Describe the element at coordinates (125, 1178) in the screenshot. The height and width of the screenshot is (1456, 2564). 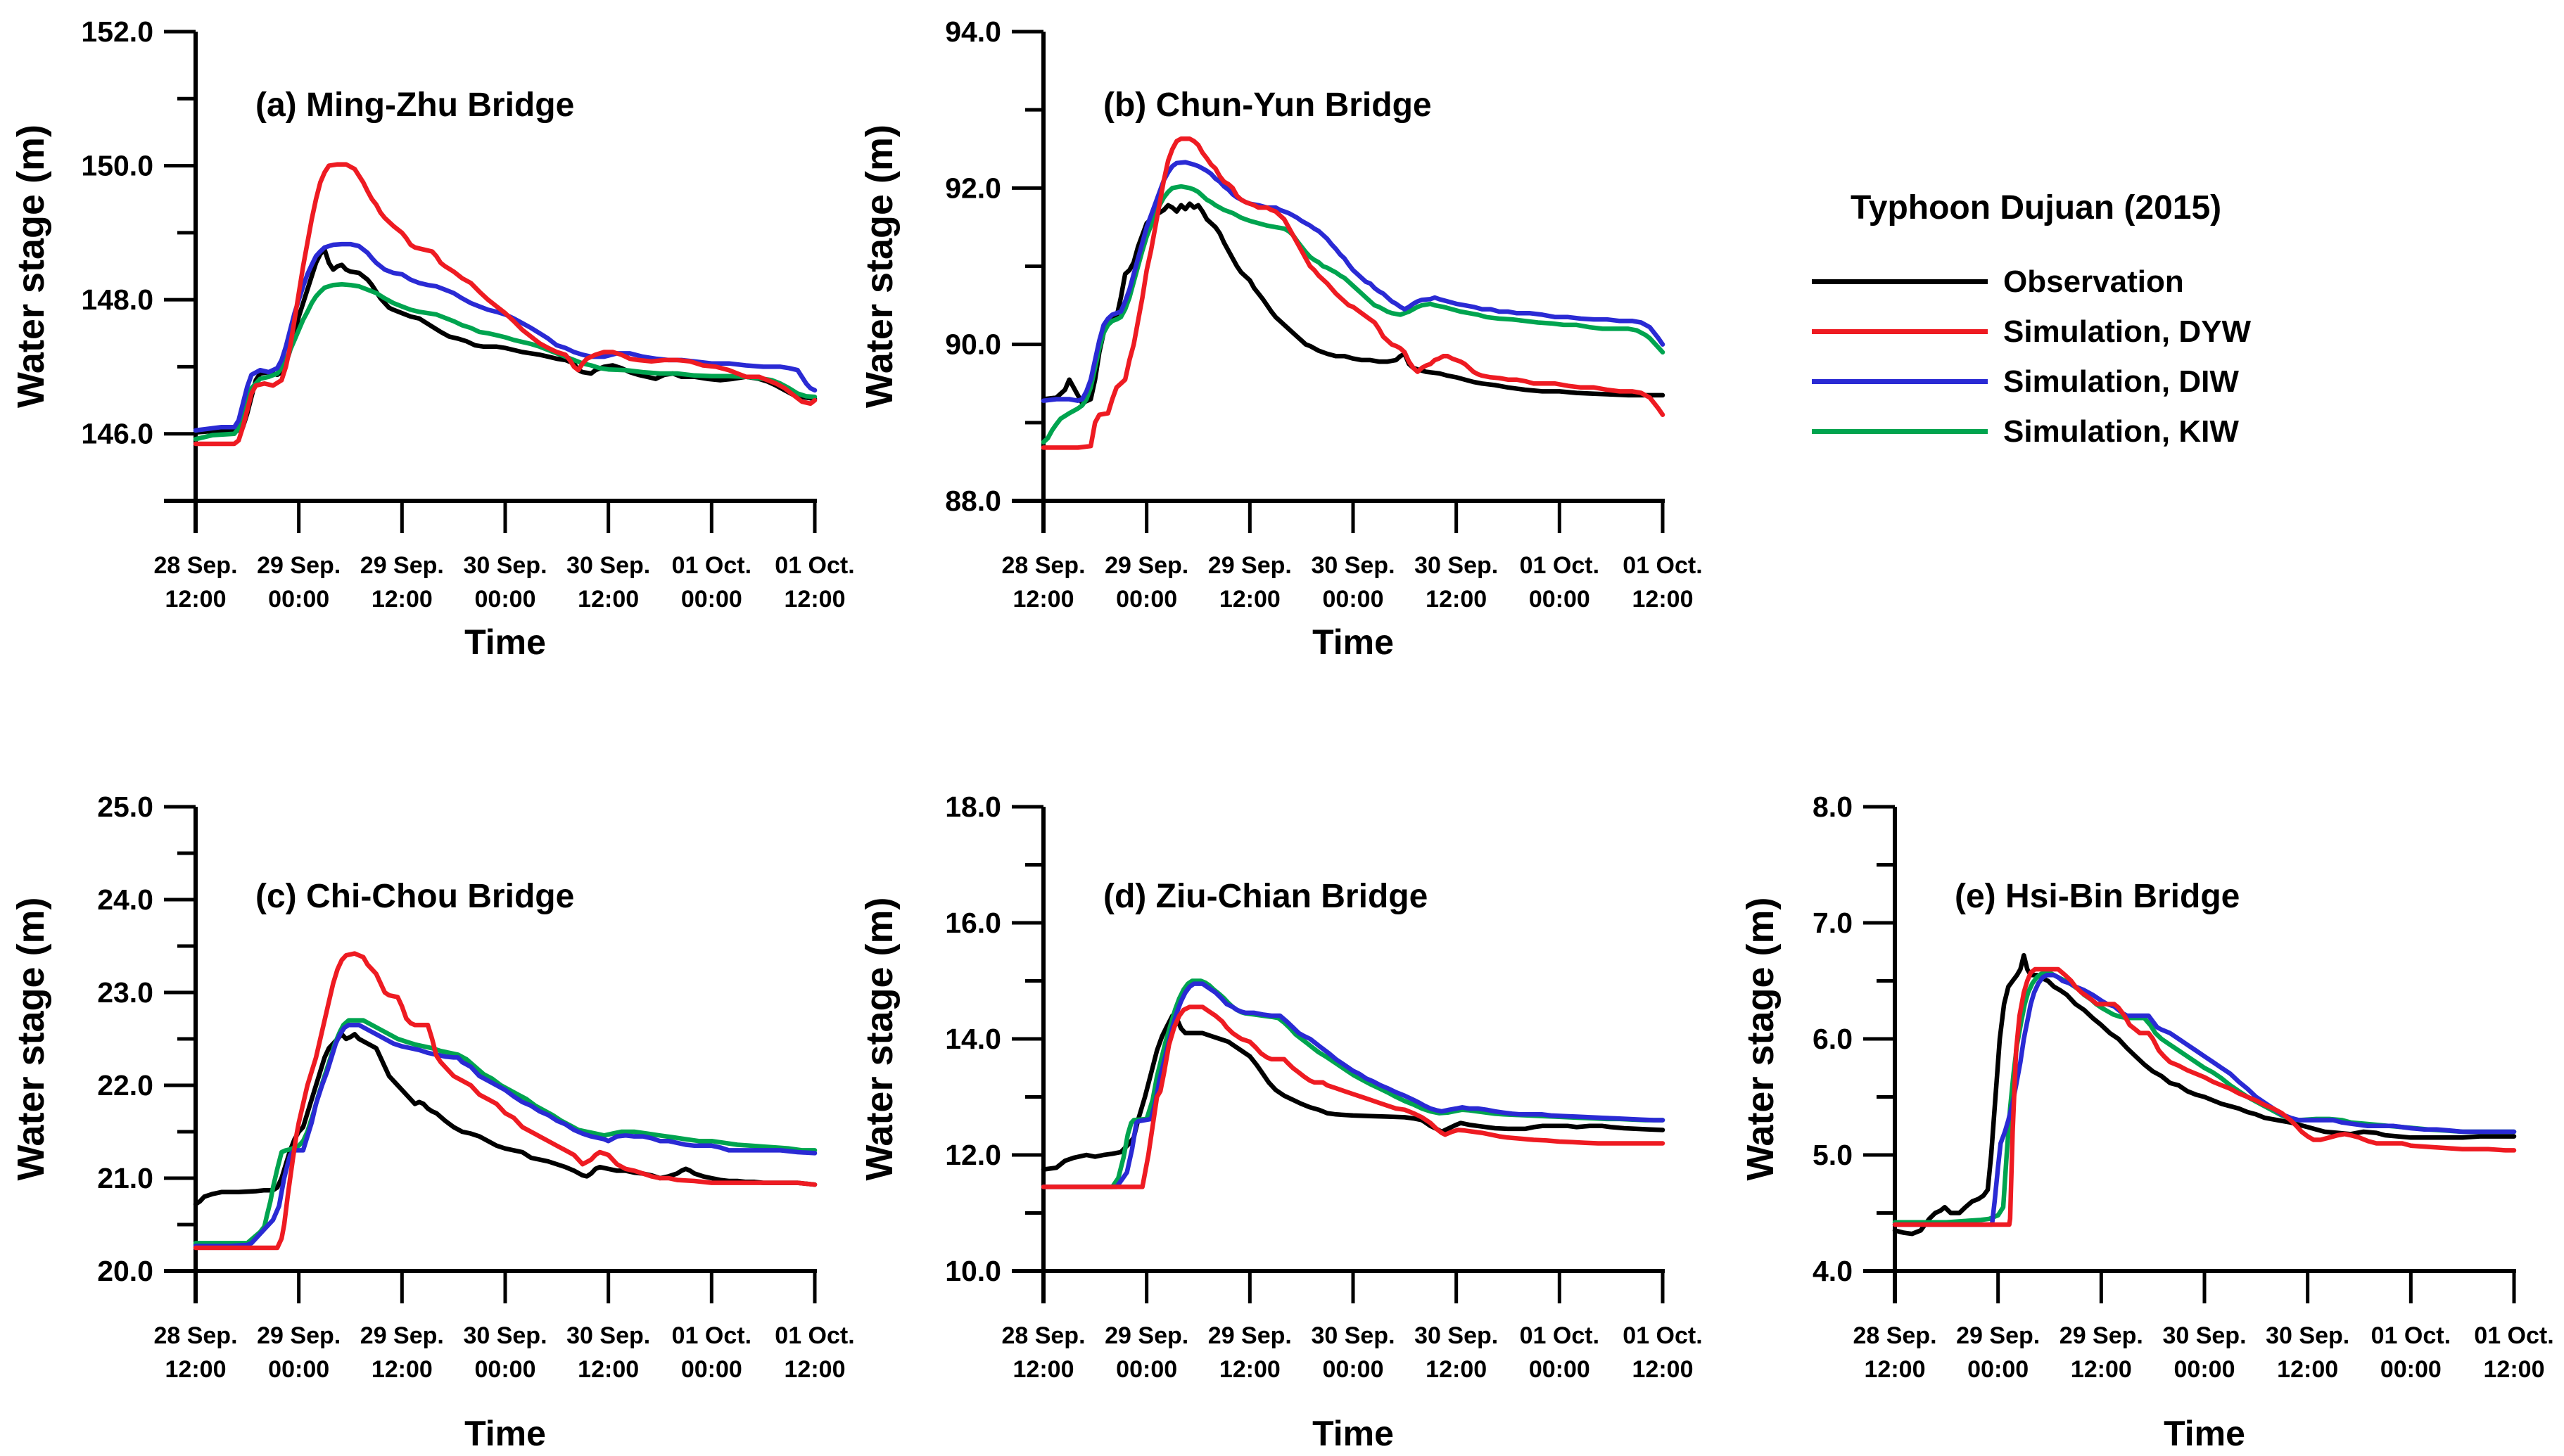
I see `y-tick-label: 21.0` at that location.